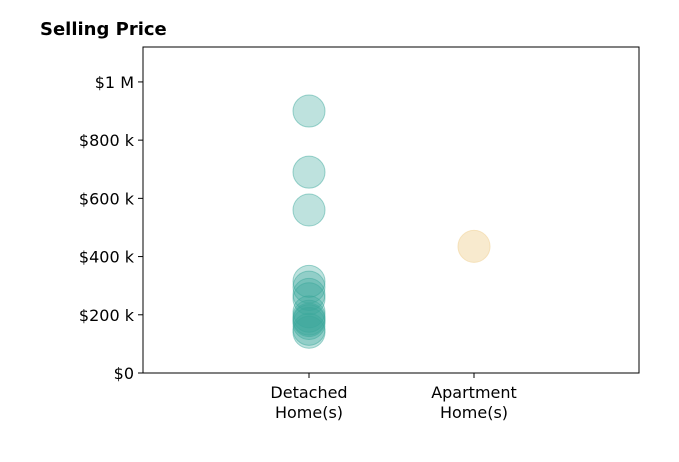 The image size is (679, 462). I want to click on y-tick-label: $1 M, so click(114, 82).